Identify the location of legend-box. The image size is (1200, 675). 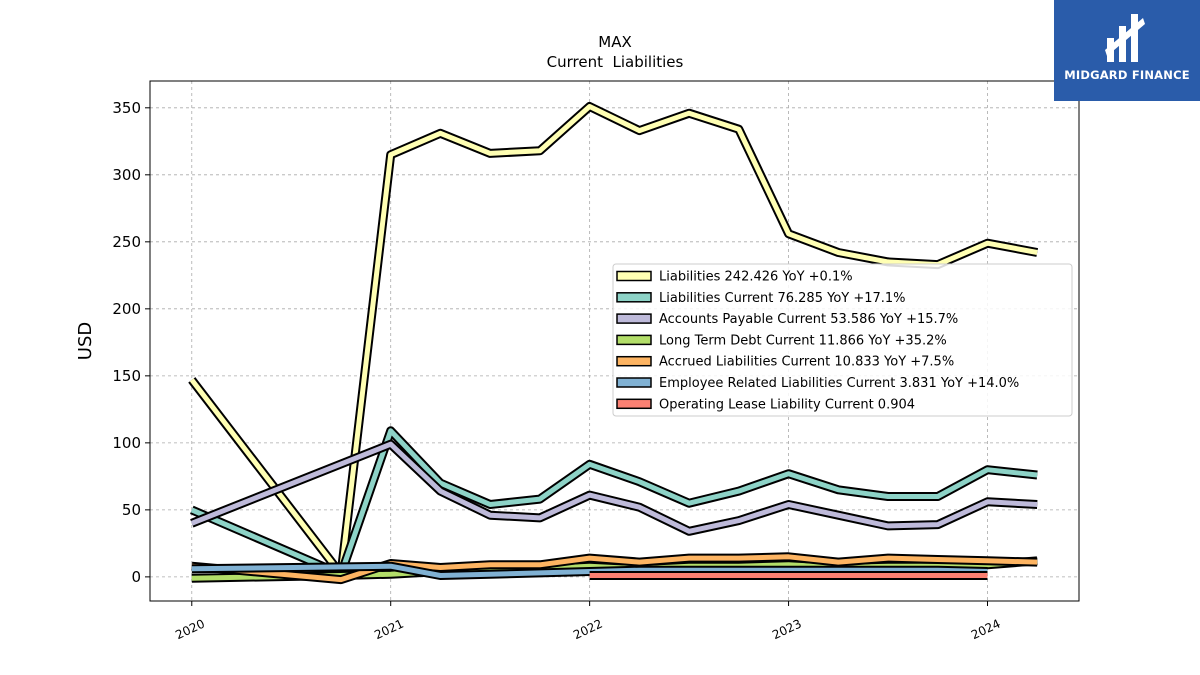
(842, 340).